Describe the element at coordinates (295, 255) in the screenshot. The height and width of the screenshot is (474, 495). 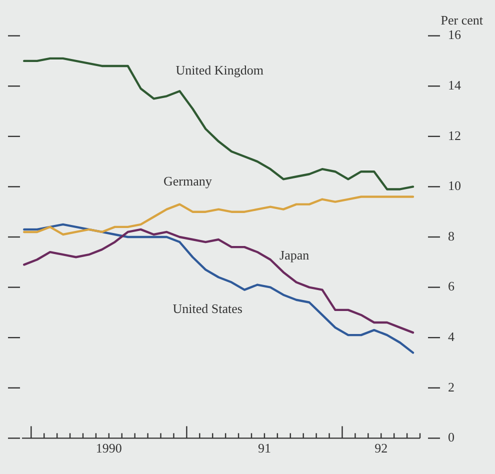
I see `series-label: Japan` at that location.